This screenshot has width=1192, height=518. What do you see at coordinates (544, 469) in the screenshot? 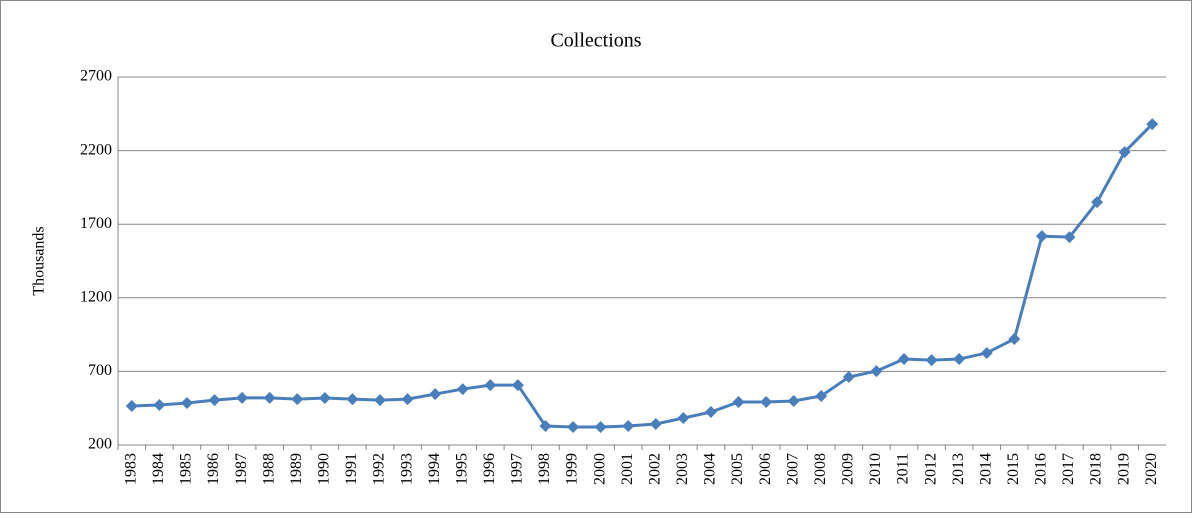
I see `x-tick-label: 1998` at bounding box center [544, 469].